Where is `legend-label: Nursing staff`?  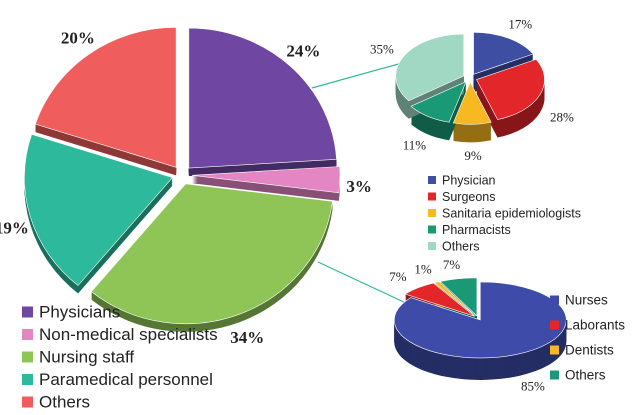
legend-label: Nursing staff is located at coordinates (86, 356).